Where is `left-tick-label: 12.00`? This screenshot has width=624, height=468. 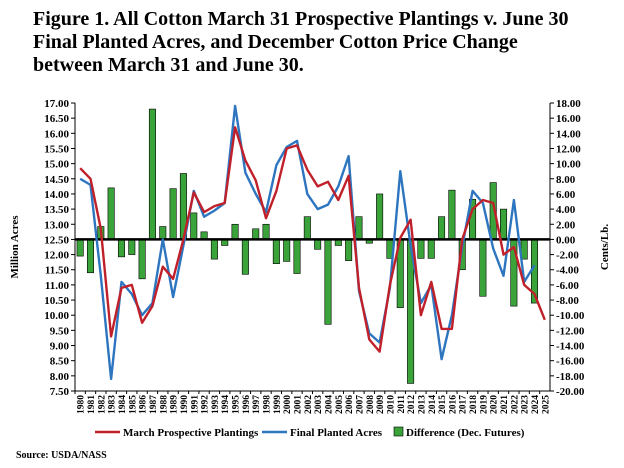
left-tick-label: 12.00 is located at coordinates (56, 256).